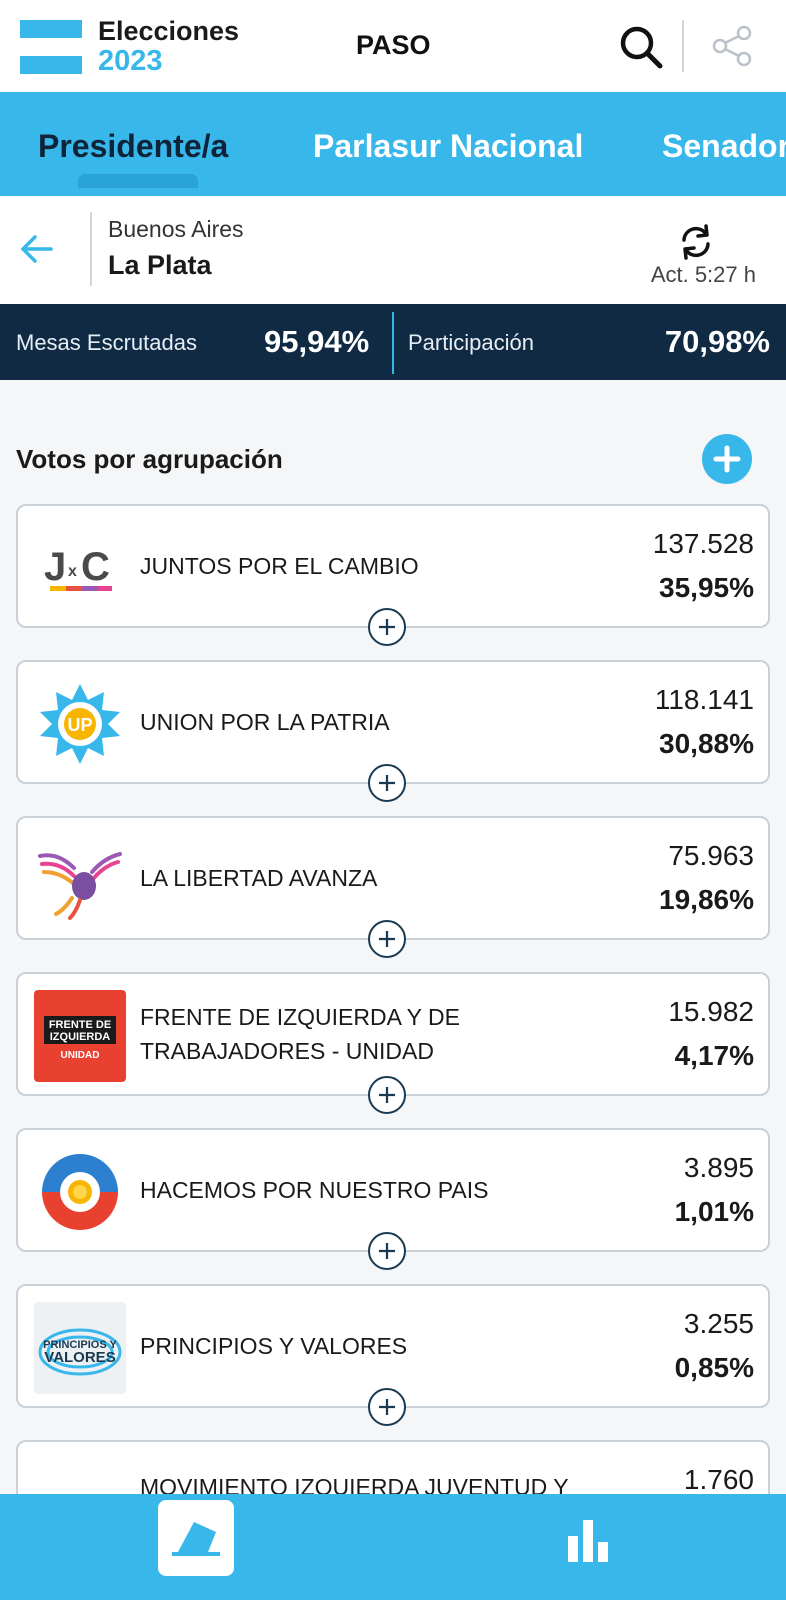 The width and height of the screenshot is (786, 1600). Describe the element at coordinates (79, 1357) in the screenshot. I see `pyv-logo-text-2: VALORES` at that location.